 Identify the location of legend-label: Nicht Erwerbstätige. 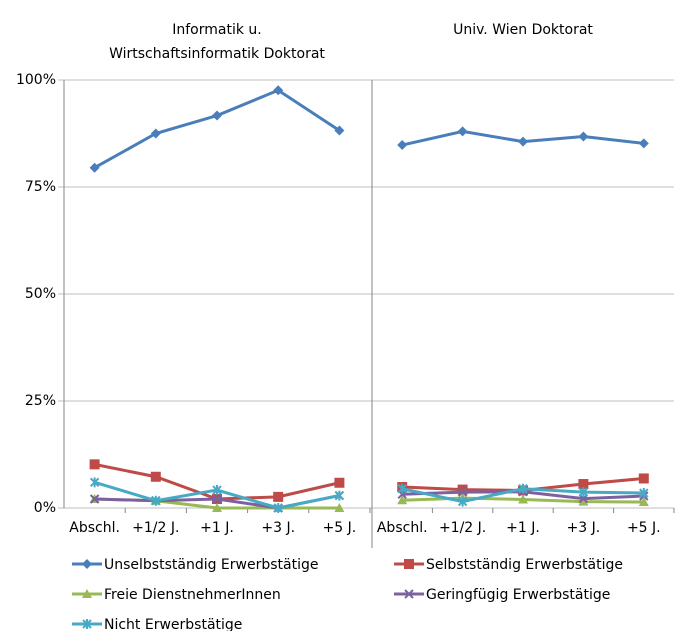
(173, 624).